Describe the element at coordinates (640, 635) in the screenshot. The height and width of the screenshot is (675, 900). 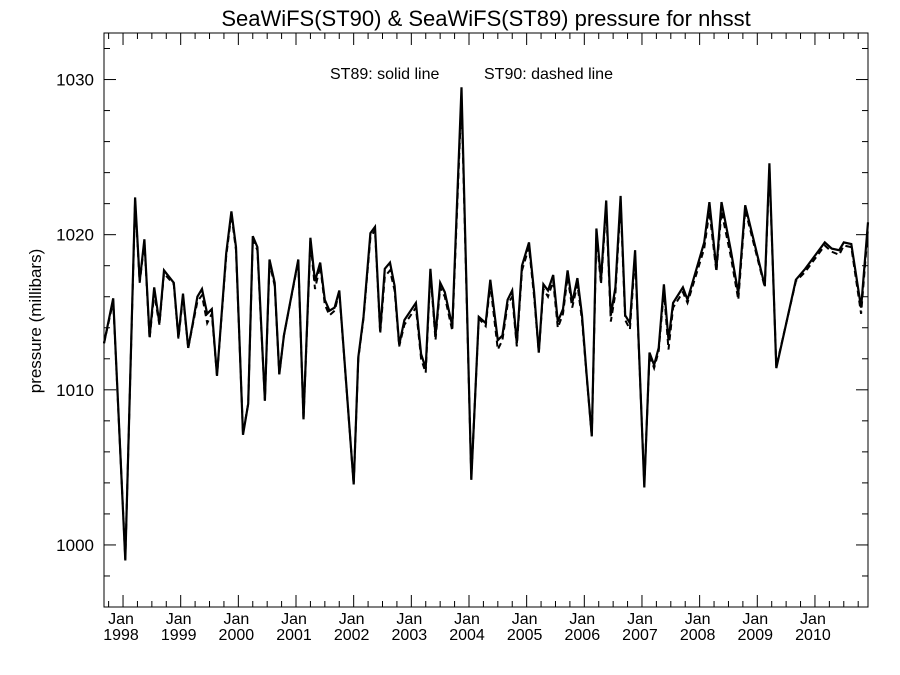
I see `x-tick-year-label: 2007` at that location.